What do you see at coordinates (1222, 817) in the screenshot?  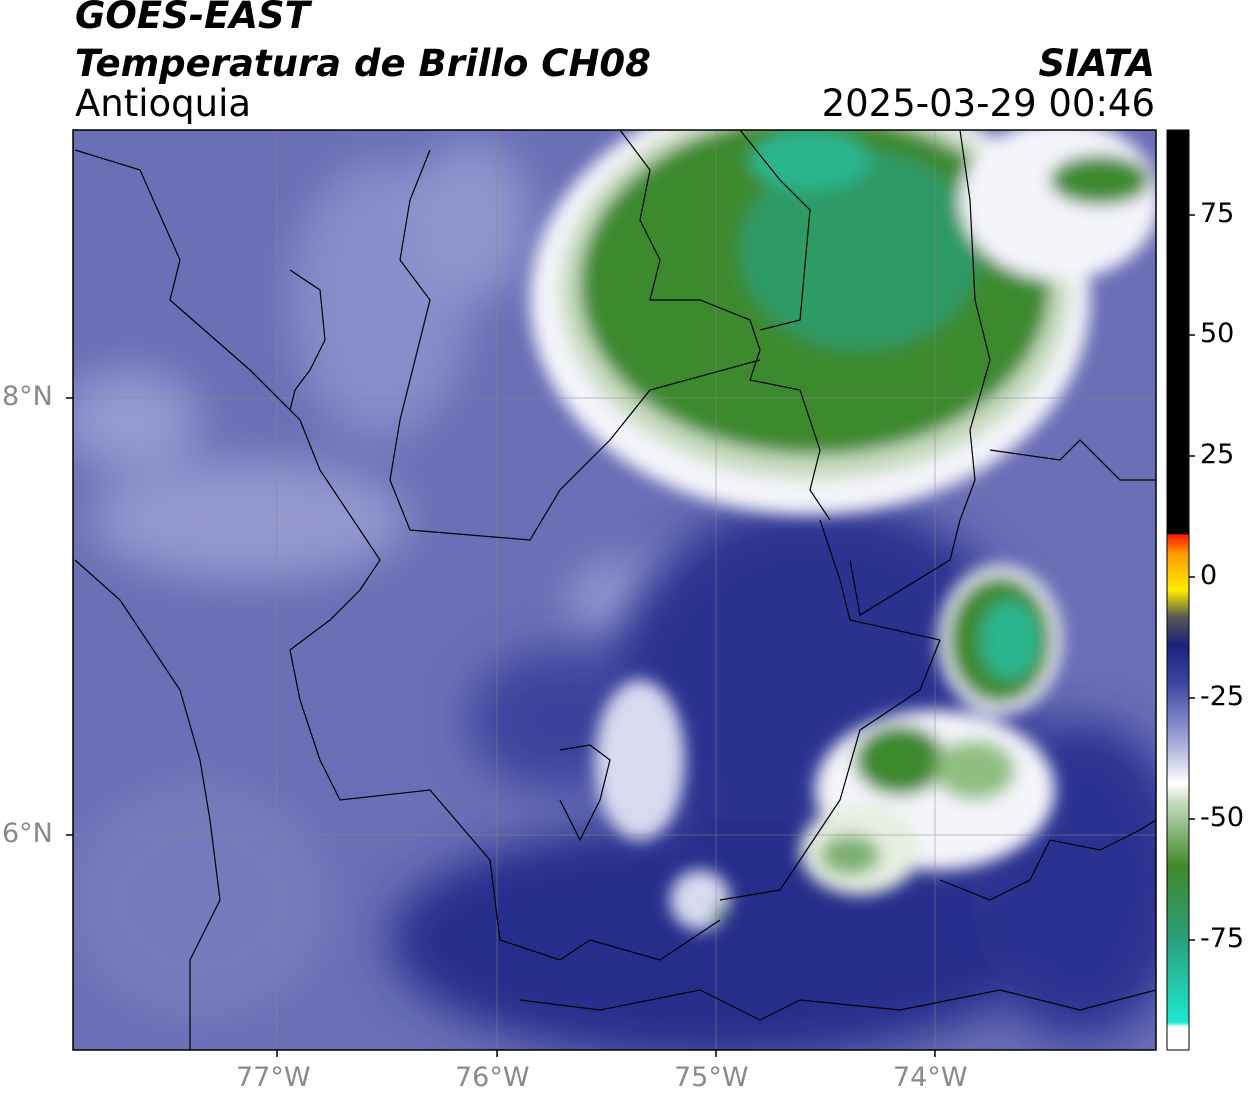 I see `colorbar-tick-minus50: -50` at bounding box center [1222, 817].